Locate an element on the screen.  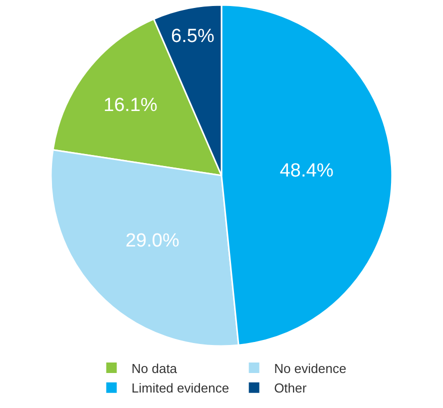
data-label: 48.4% is located at coordinates (307, 171).